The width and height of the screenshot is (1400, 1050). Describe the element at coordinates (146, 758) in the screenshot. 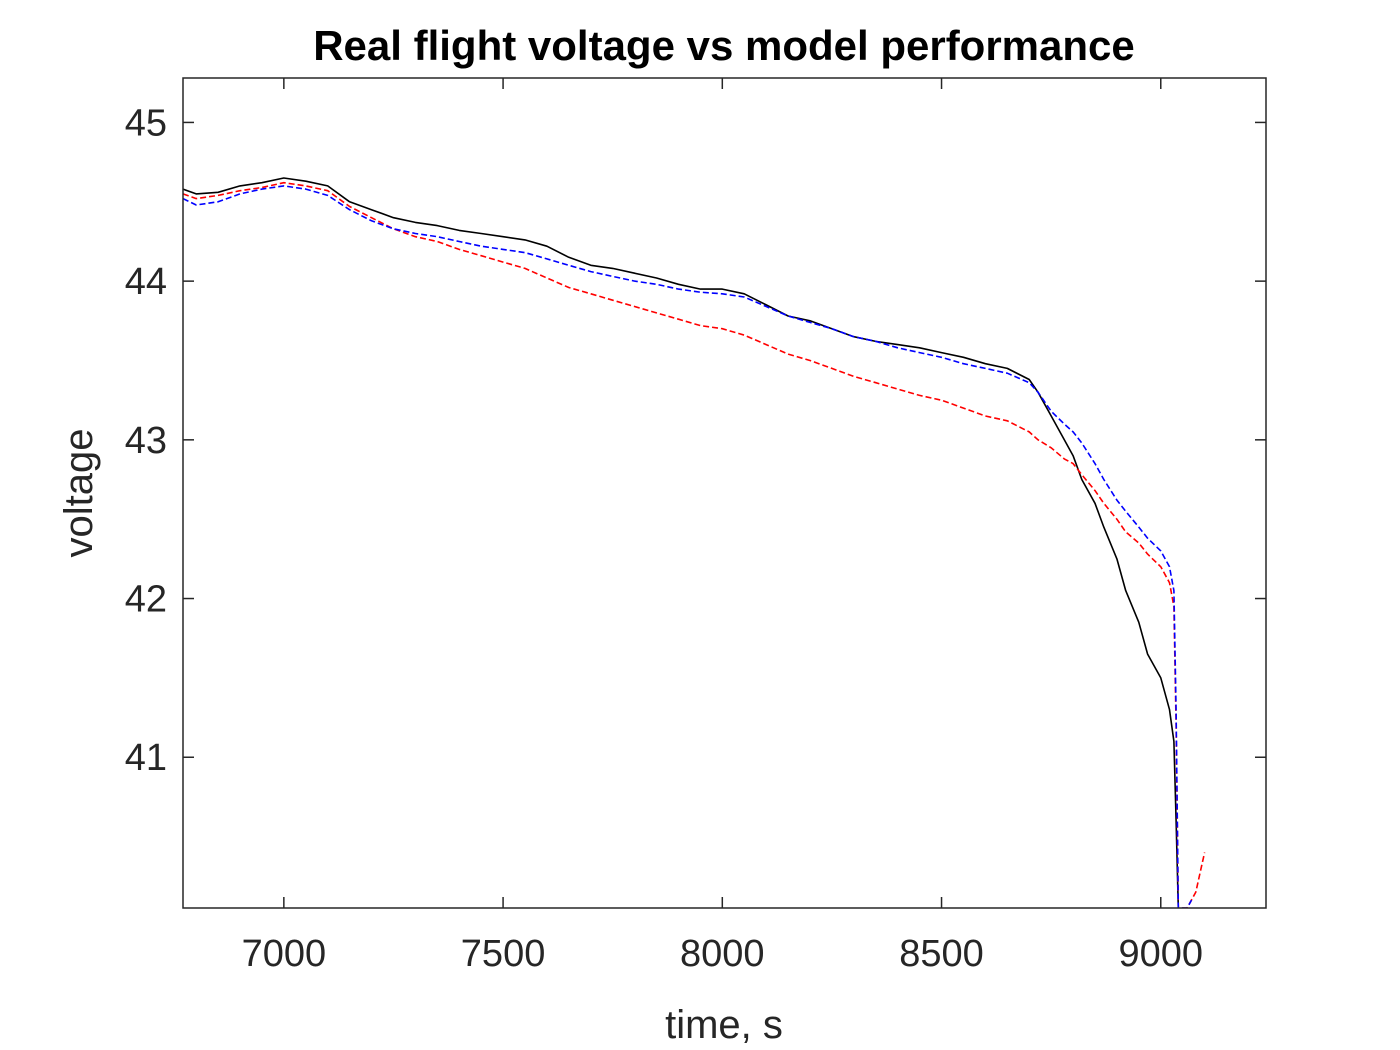

I see `y-tick-label: 41` at that location.